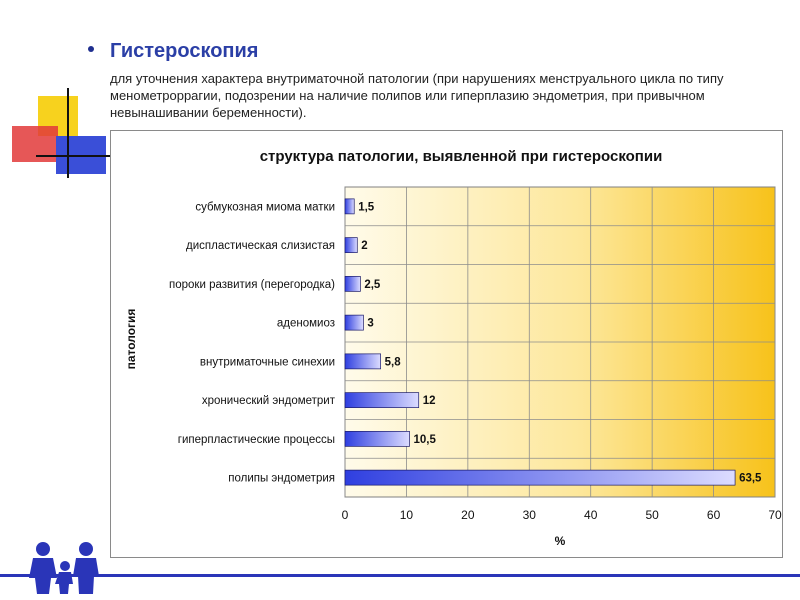 The height and width of the screenshot is (600, 800). Describe the element at coordinates (366, 207) in the screenshot. I see `value-label: 1,5` at that location.